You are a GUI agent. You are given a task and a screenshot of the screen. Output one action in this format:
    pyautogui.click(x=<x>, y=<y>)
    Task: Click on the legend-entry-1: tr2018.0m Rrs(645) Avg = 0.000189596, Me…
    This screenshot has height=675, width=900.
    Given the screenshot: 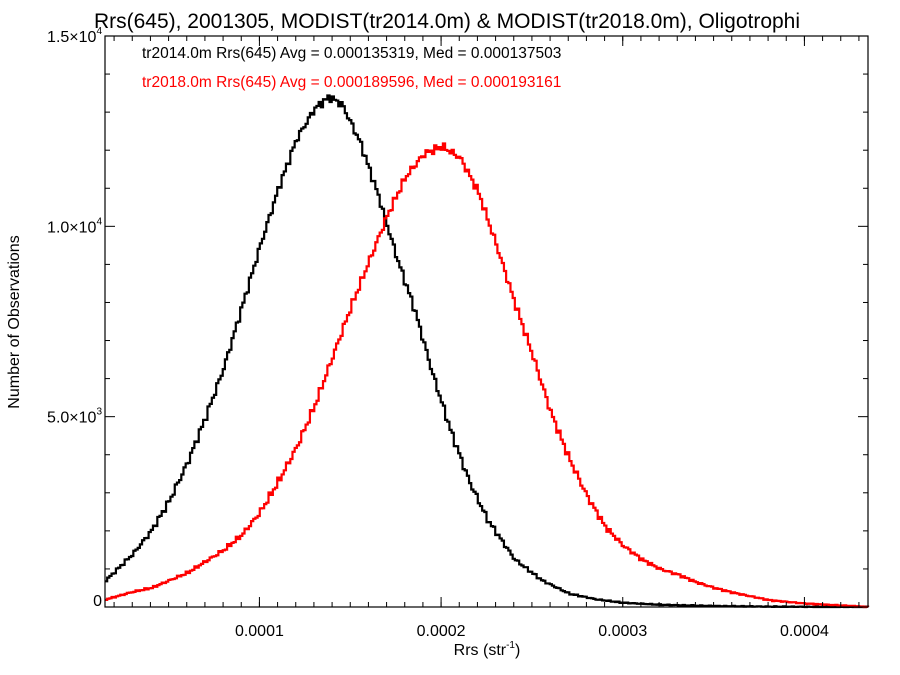 What is the action you would take?
    pyautogui.click(x=351, y=82)
    